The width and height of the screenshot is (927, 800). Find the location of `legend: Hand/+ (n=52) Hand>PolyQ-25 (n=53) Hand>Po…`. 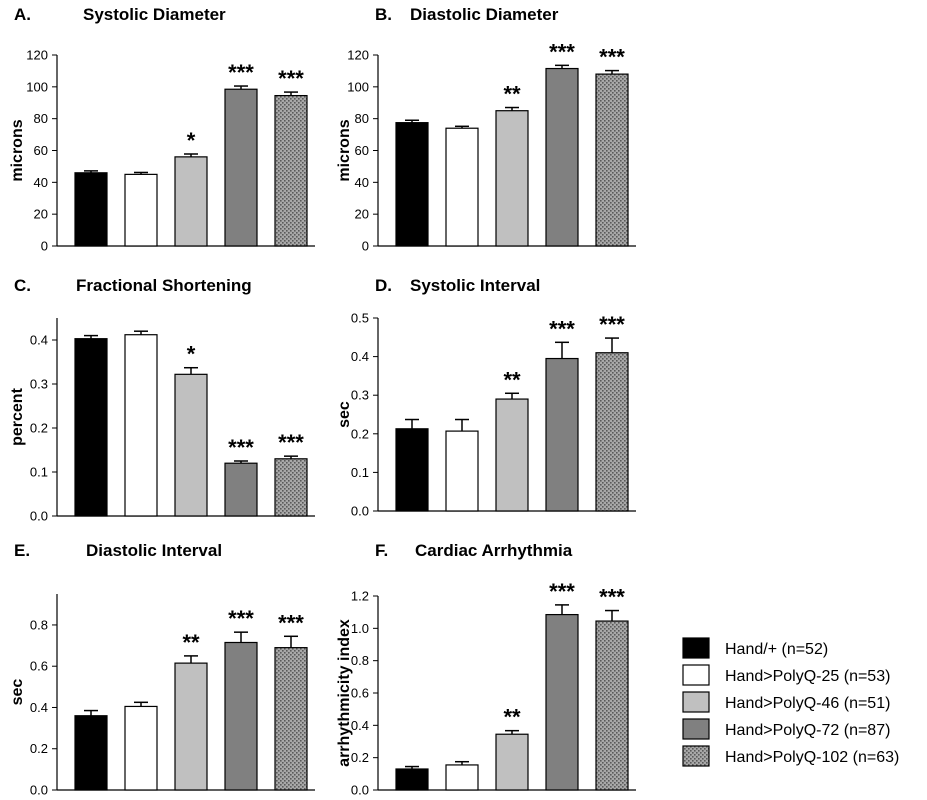

legend: Hand/+ (n=52) Hand>PolyQ-25 (n=53) Hand>Po… is located at coordinates (790, 702).